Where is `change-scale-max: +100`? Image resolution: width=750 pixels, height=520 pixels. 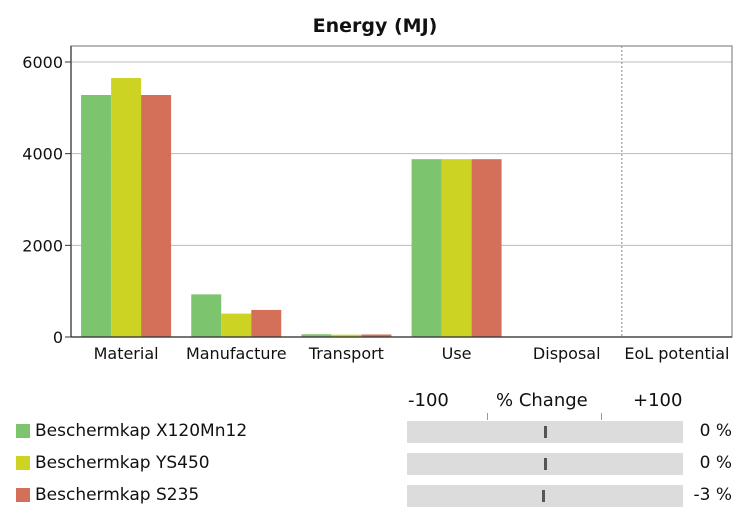
change-scale-max: +100 is located at coordinates (658, 400).